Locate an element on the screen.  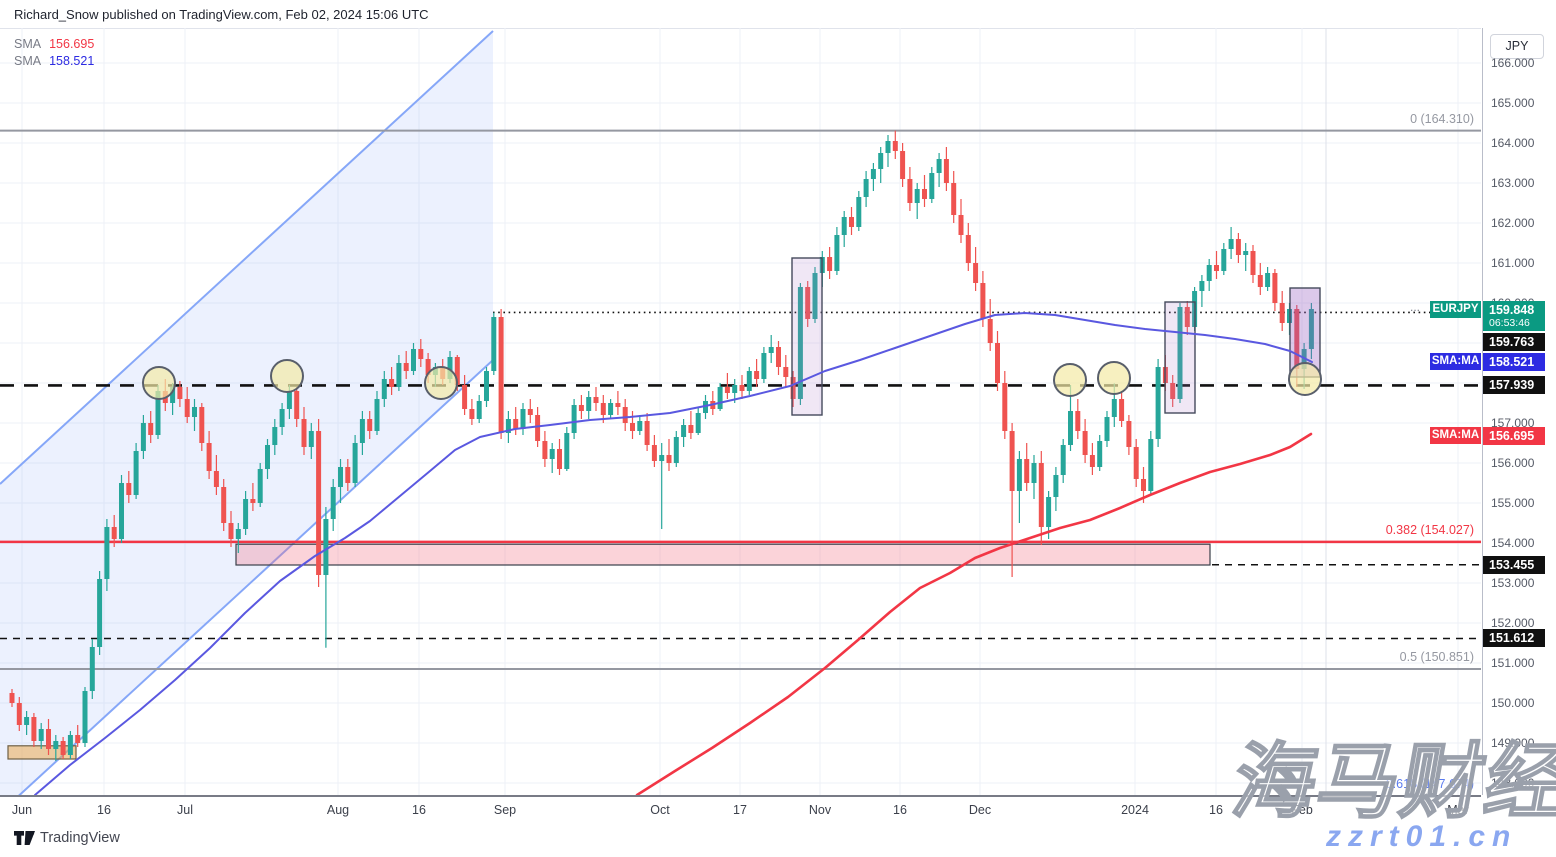
sma-fast-label-flag: SMA:MA is located at coordinates (1455, 361).